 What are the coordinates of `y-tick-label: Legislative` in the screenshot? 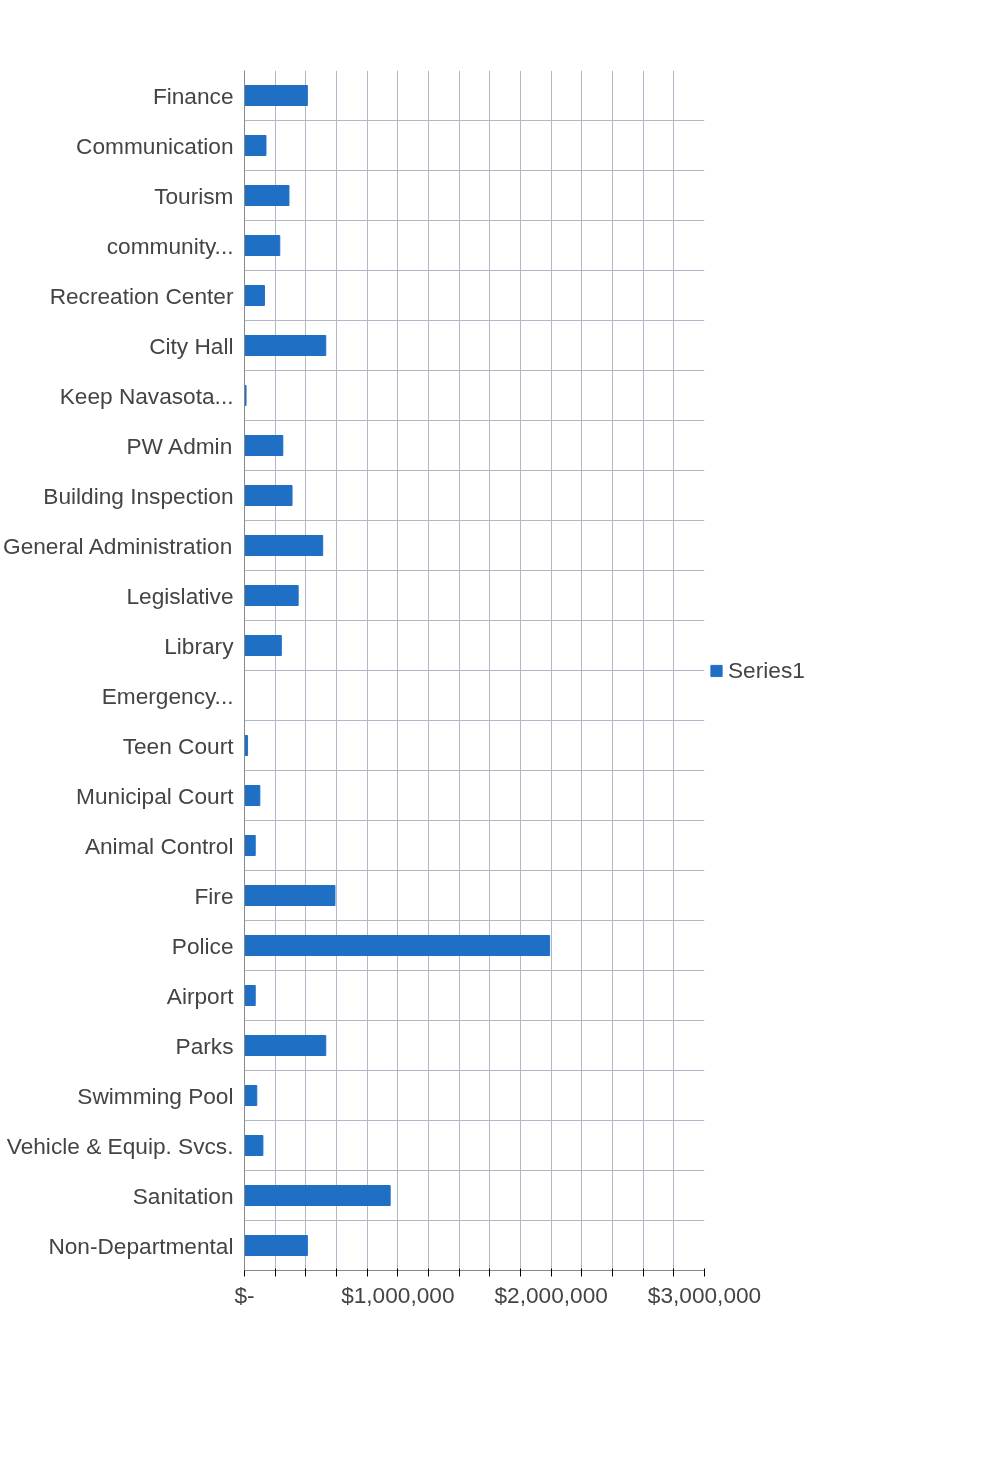 It's located at (180, 595).